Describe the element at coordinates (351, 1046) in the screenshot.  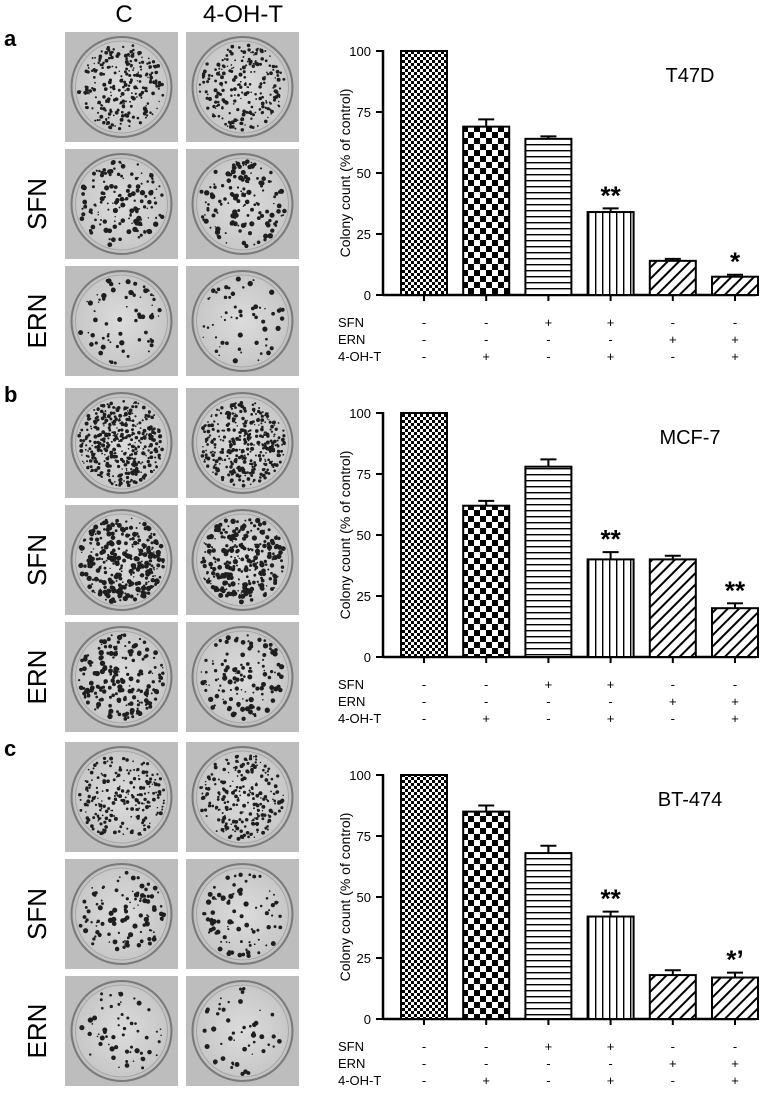
I see `condition-label-sfn: SFN` at that location.